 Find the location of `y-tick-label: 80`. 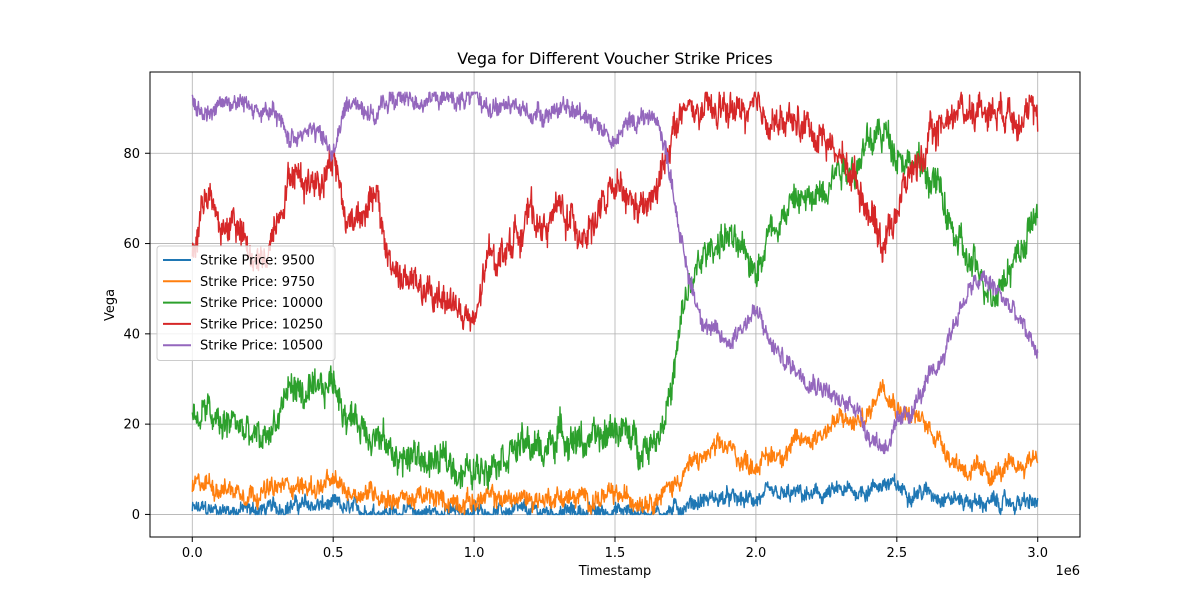

y-tick-label: 80 is located at coordinates (131, 154).